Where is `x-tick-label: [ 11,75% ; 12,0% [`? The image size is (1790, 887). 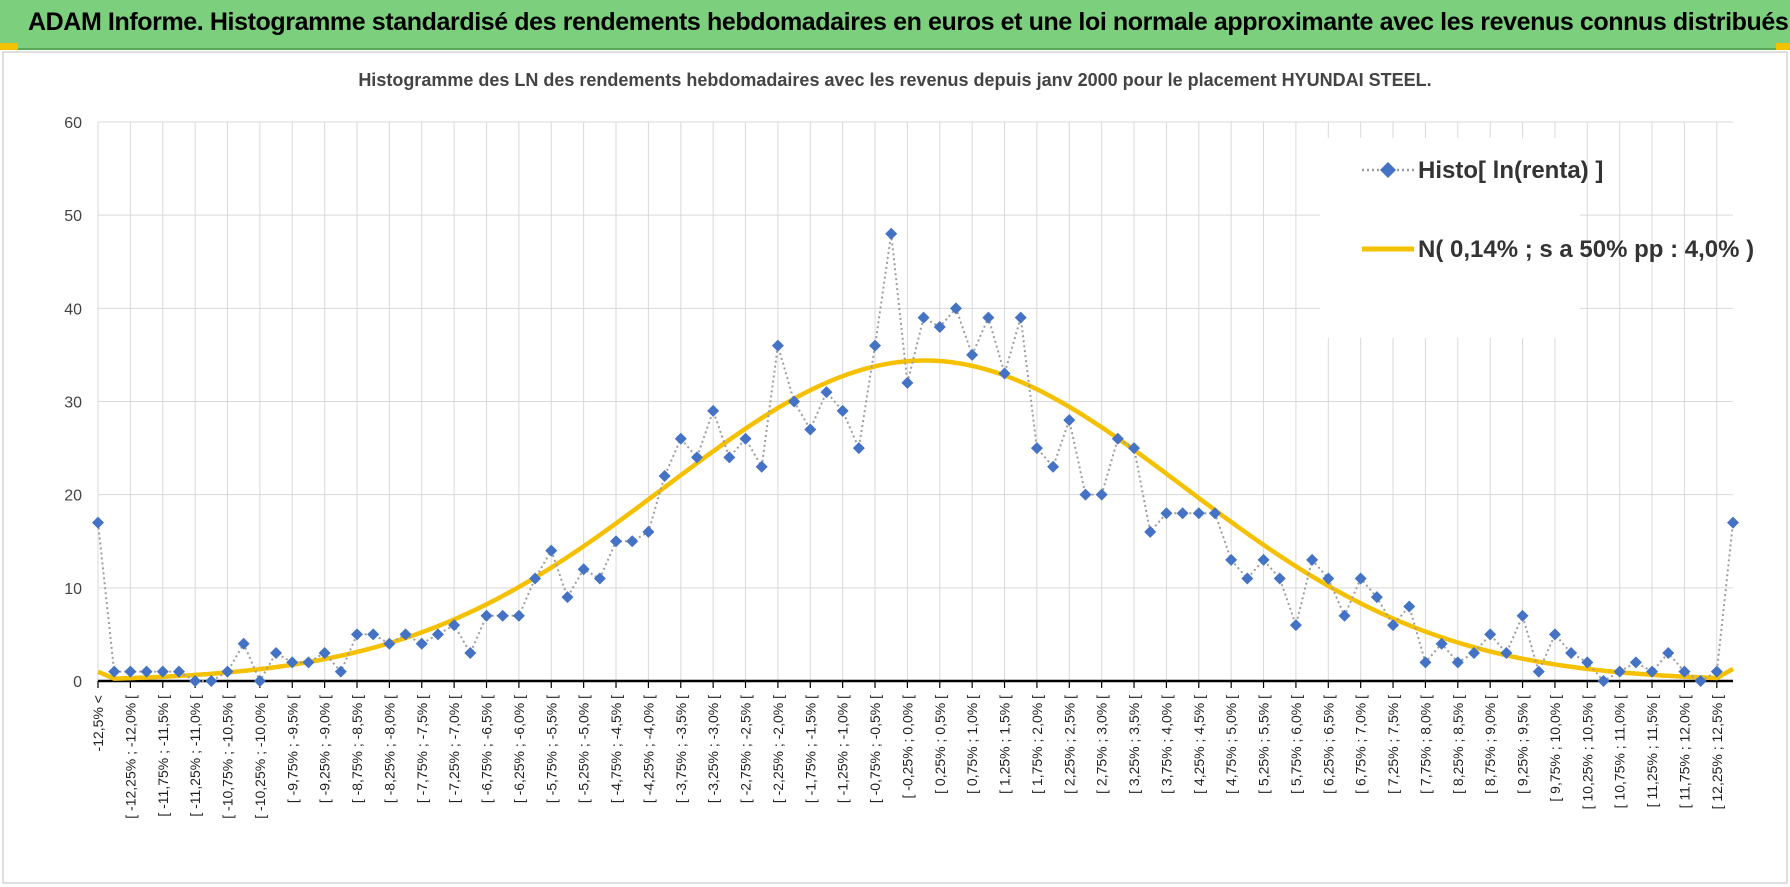
x-tick-label: [ 11,75% ; 12,0% [ is located at coordinates (1684, 751).